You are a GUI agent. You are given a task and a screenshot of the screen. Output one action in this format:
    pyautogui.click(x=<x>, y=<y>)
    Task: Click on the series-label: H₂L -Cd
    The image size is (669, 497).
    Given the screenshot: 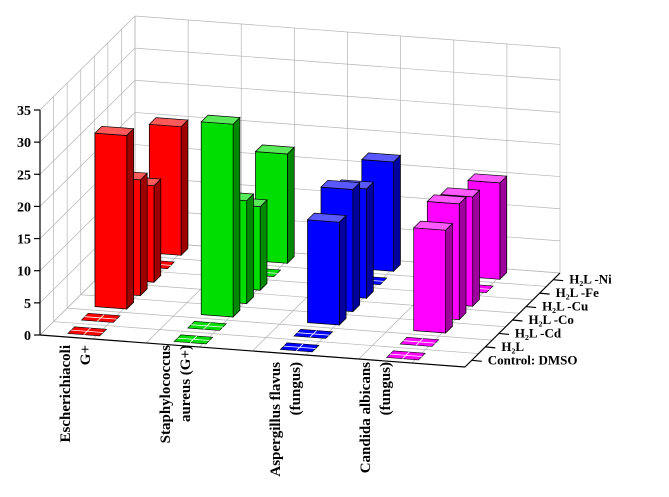 What is the action you would take?
    pyautogui.click(x=538, y=332)
    